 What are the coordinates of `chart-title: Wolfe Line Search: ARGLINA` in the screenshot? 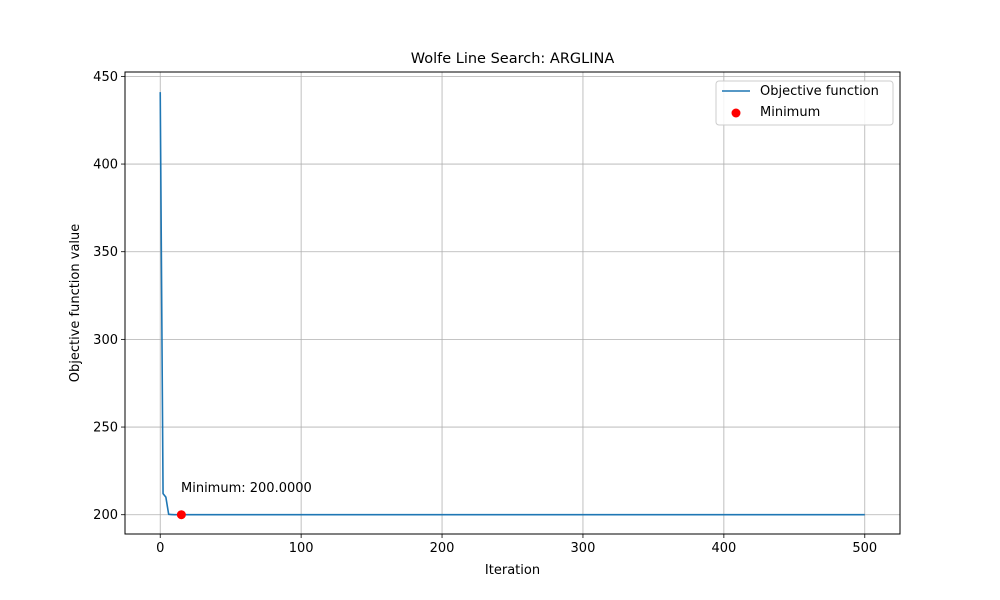 It's located at (513, 59).